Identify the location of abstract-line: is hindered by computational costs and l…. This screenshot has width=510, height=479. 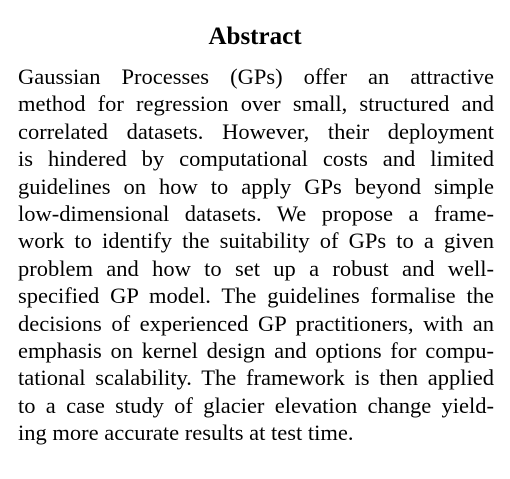
(256, 159).